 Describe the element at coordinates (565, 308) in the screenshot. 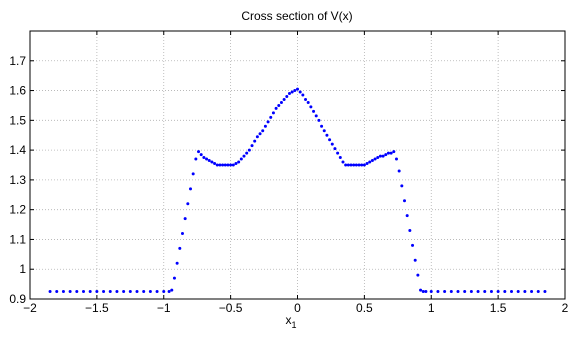

I see `x-tick-label: 2` at that location.